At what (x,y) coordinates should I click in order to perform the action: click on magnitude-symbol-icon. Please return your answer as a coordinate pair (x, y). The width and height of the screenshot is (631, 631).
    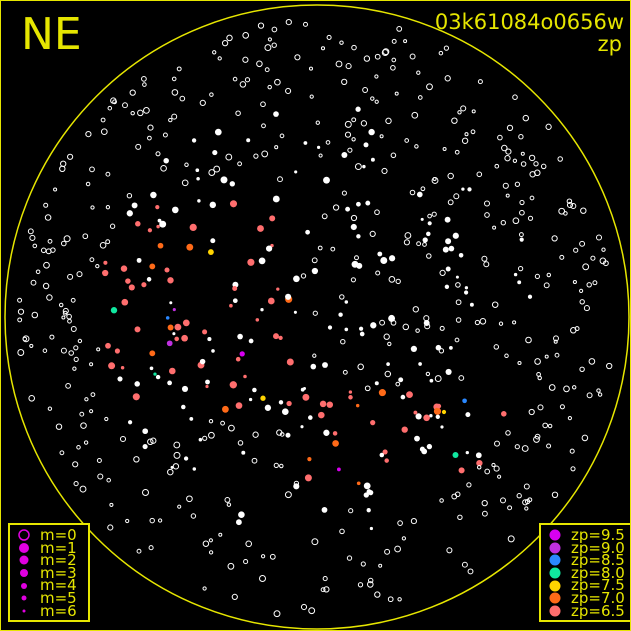
    Looking at the image, I should click on (24, 573).